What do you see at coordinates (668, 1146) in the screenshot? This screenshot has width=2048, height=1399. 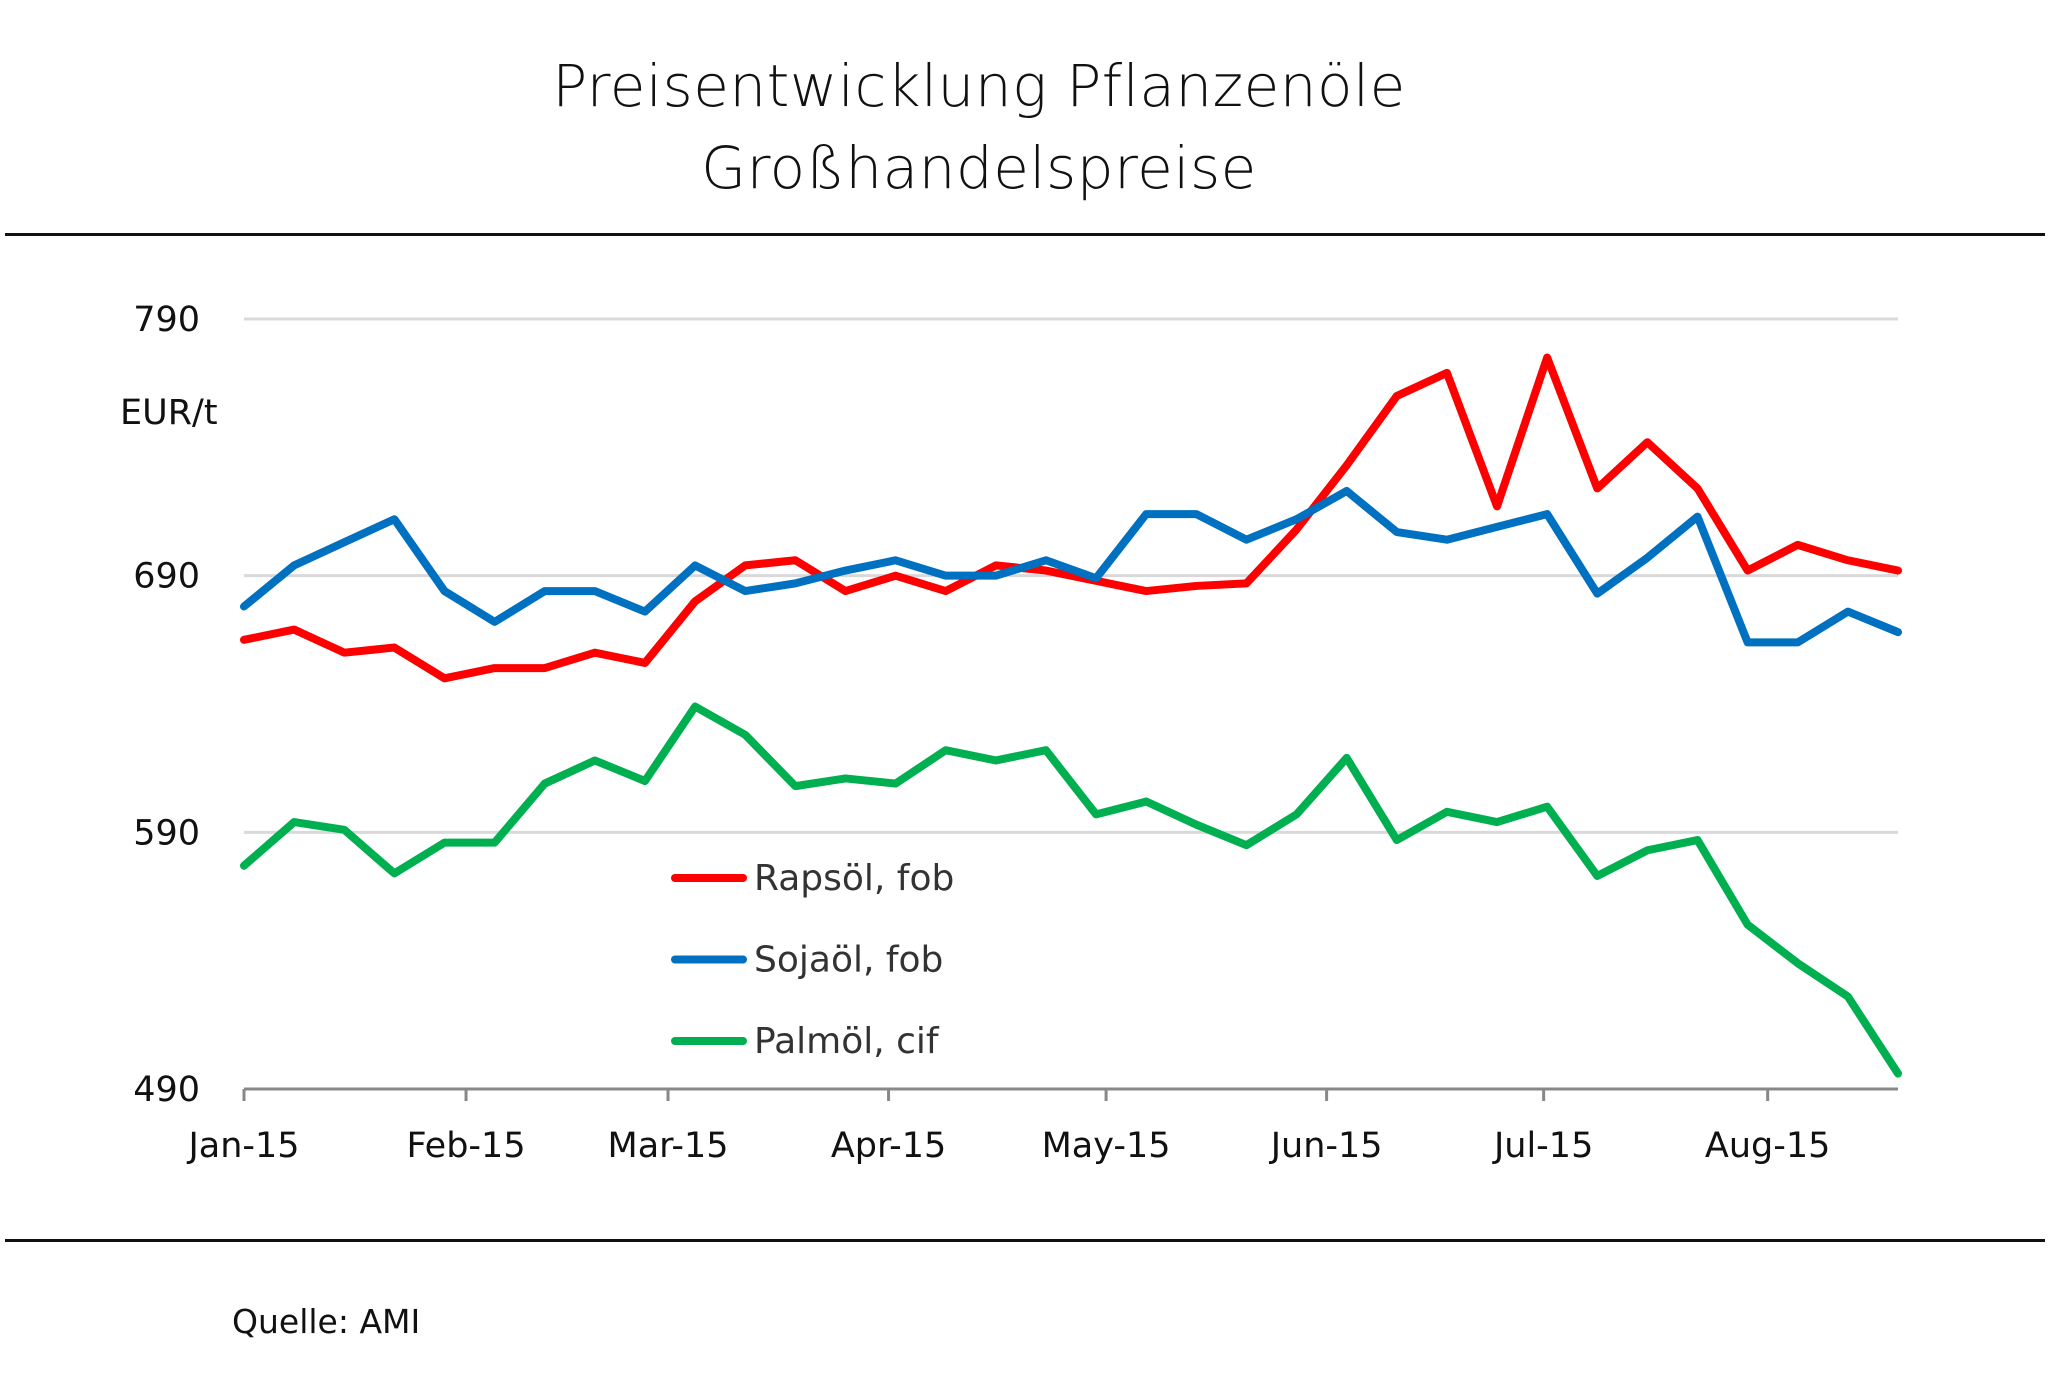 I see `x-tick-label: Mar-15` at bounding box center [668, 1146].